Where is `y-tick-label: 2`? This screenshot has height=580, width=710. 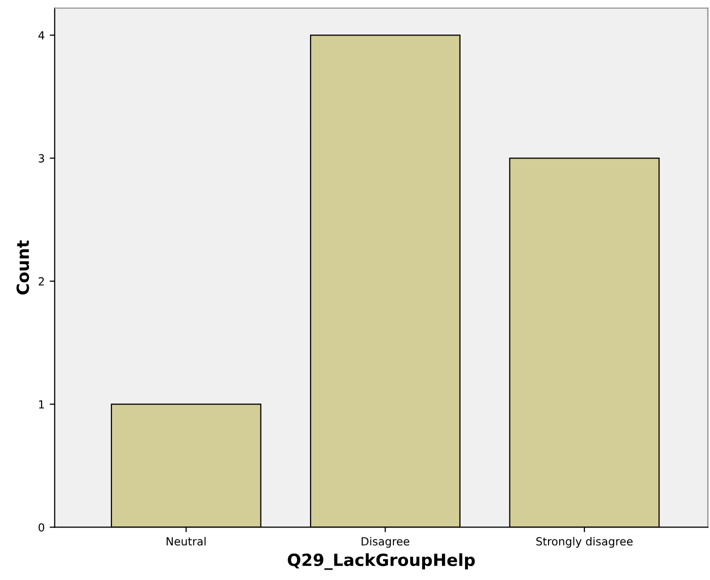 y-tick-label: 2 is located at coordinates (41, 281).